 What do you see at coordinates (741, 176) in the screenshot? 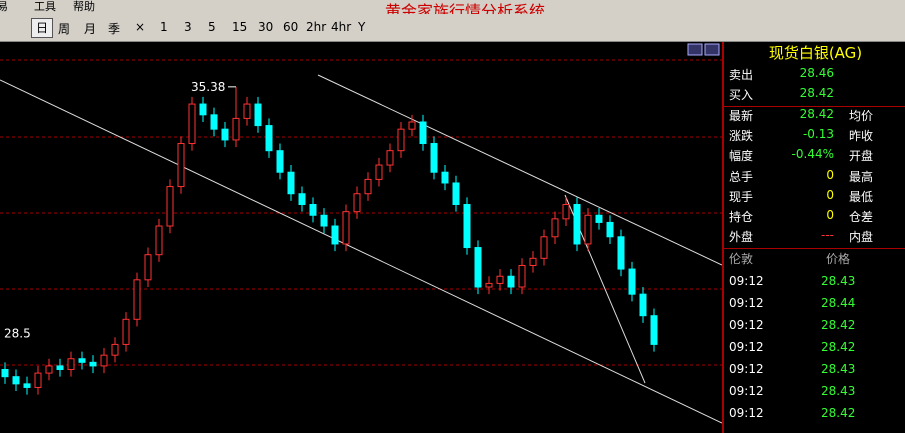
I see `quote-label: 总手` at bounding box center [741, 176].